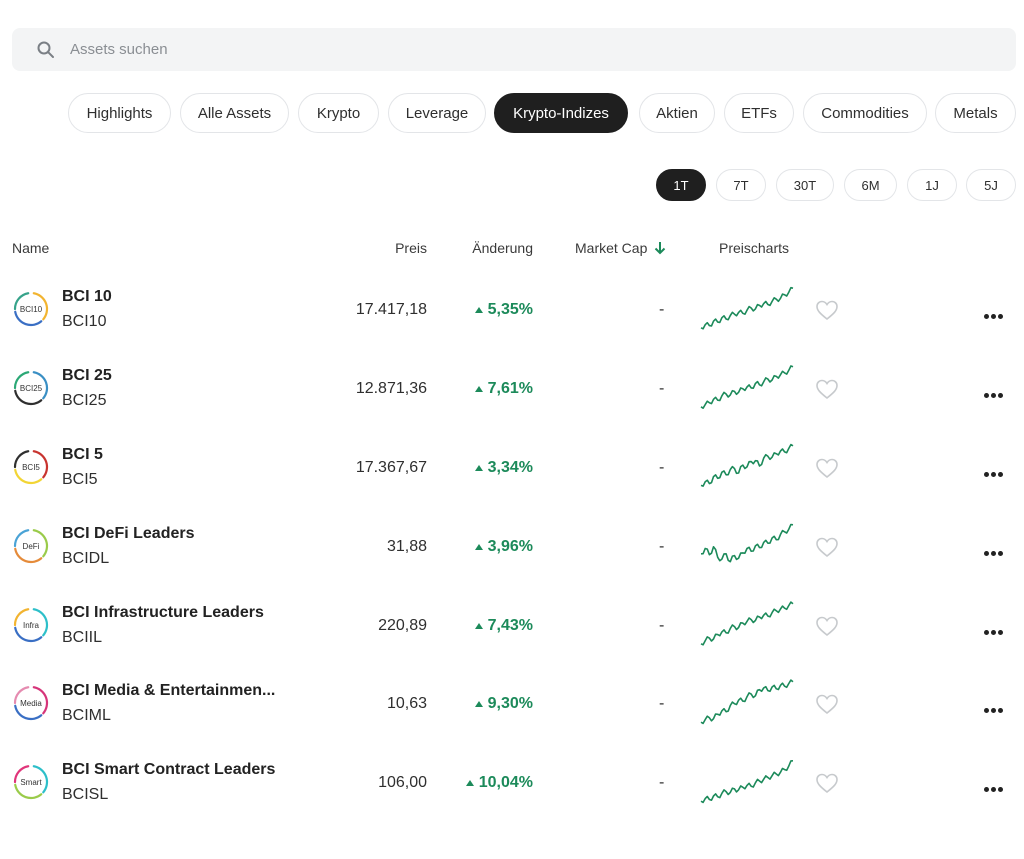 This screenshot has width=1024, height=859. I want to click on market-cap-label: Market Cap, so click(611, 248).